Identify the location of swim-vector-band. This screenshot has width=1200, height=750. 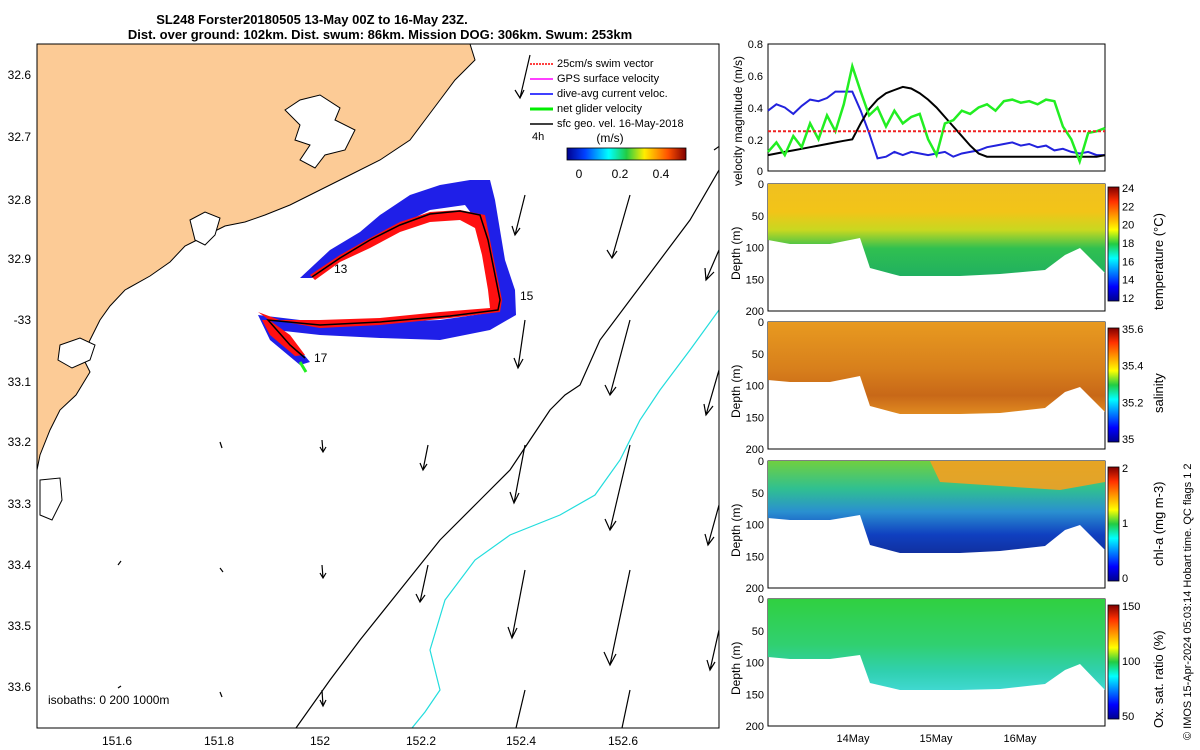
(380, 283).